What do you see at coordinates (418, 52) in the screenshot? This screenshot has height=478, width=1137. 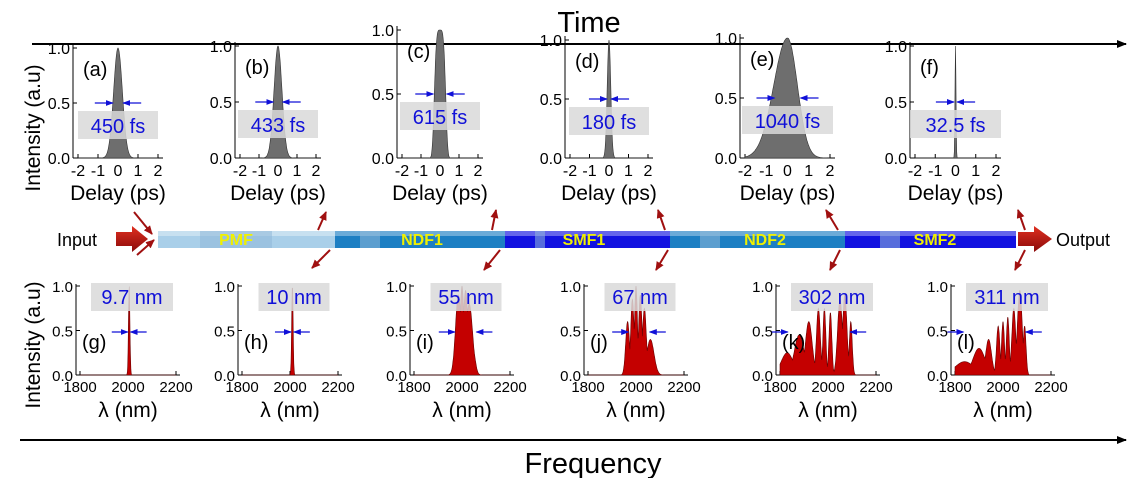 I see `panel-tag: (c)` at bounding box center [418, 52].